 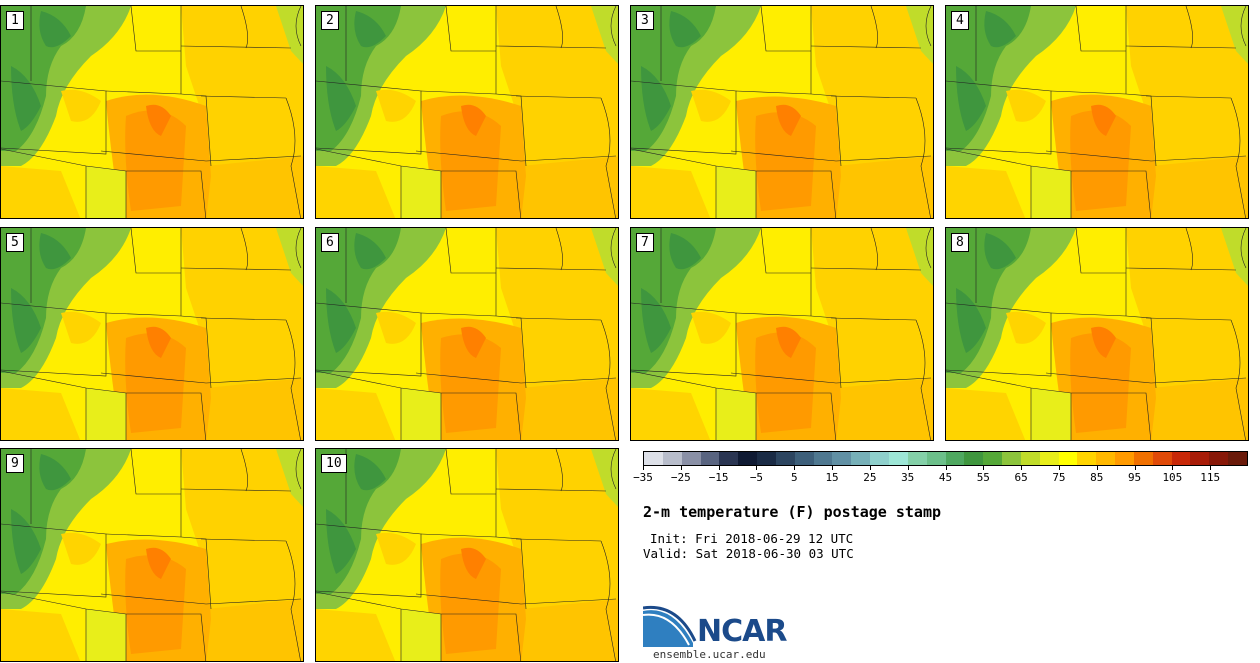 I want to click on colorbar-tick-label: −15, so click(x=718, y=477).